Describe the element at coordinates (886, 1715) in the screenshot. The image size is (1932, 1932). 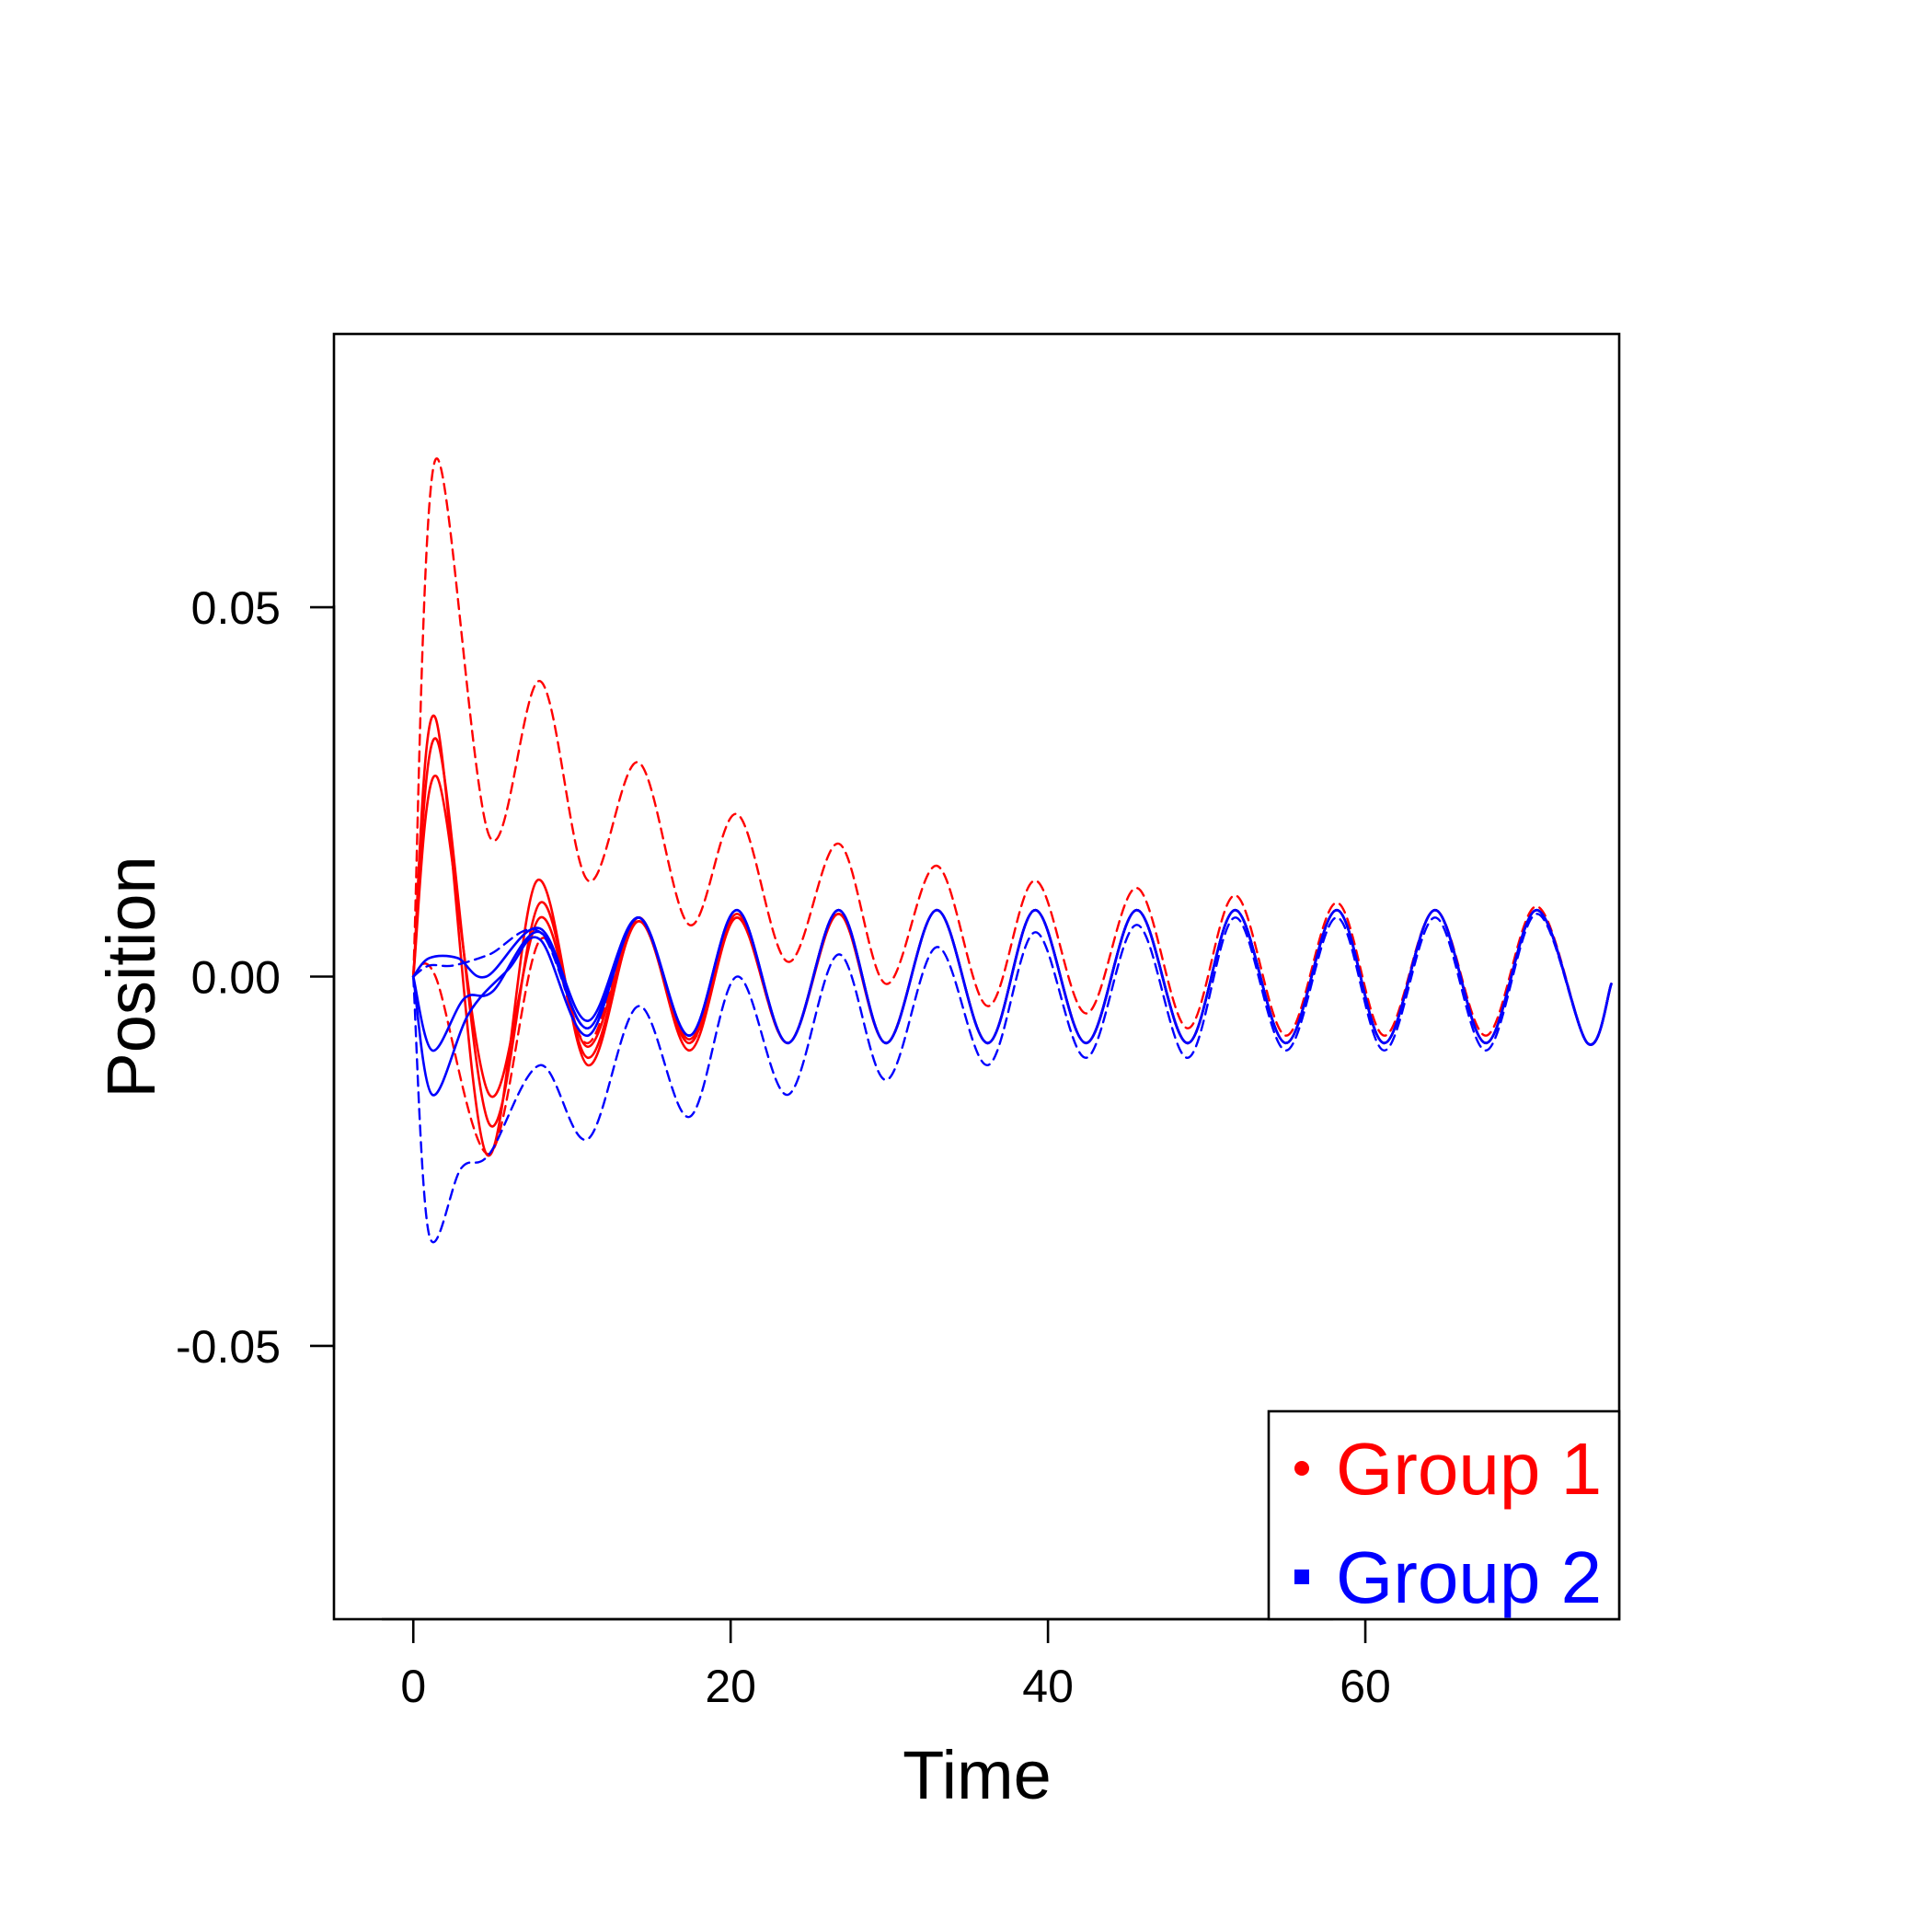
I see `x-axis: 0 20 40 60 Time` at that location.